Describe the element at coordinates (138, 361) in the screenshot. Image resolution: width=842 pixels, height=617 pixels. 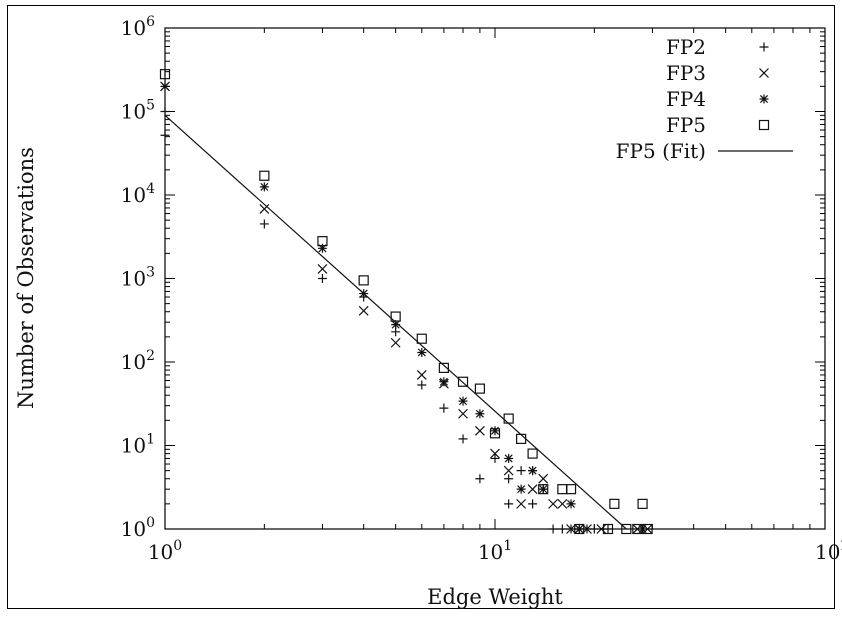
I see `y-tick-label: 10²` at that location.